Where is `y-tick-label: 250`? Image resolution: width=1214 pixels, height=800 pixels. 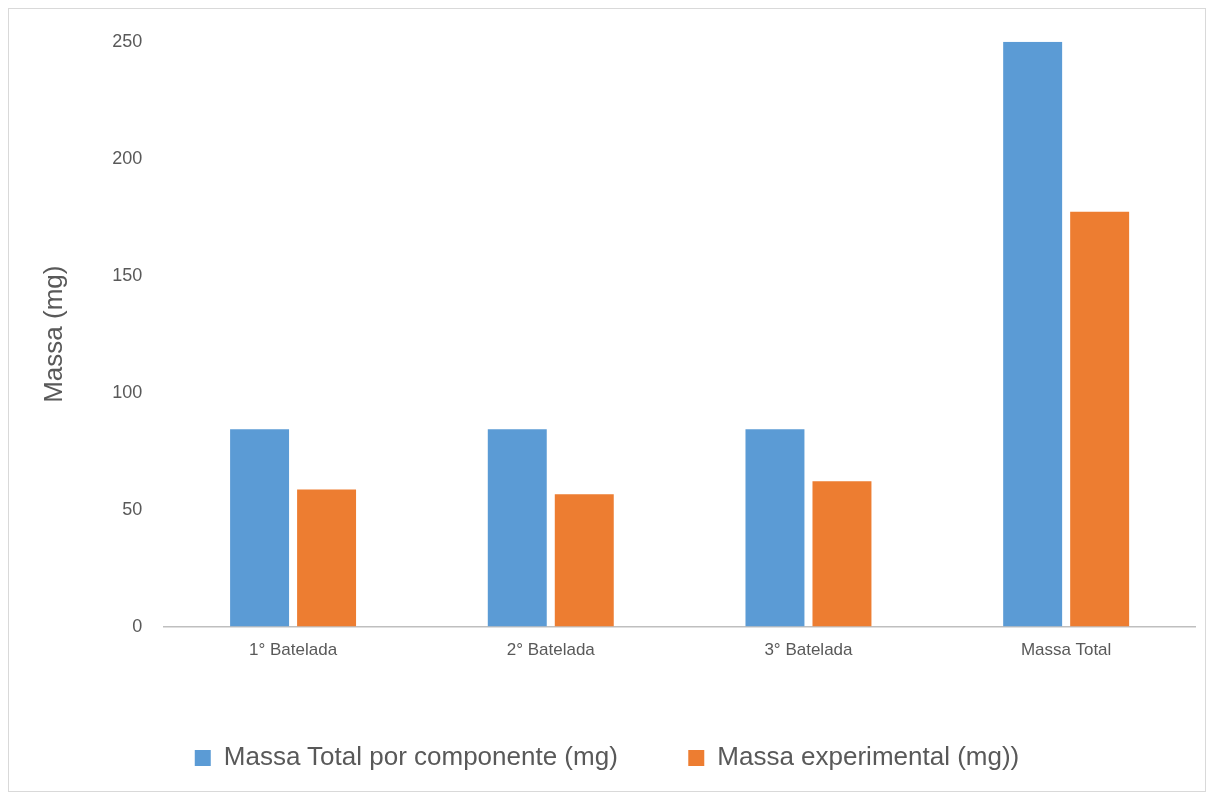 y-tick-label: 250 is located at coordinates (127, 40).